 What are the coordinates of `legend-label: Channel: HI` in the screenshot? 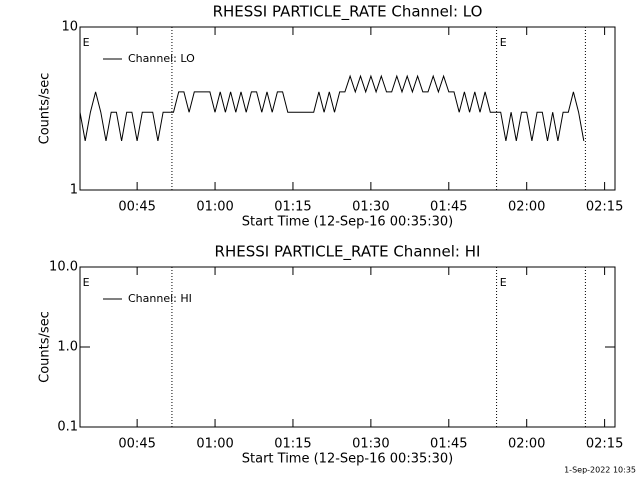 It's located at (160, 298).